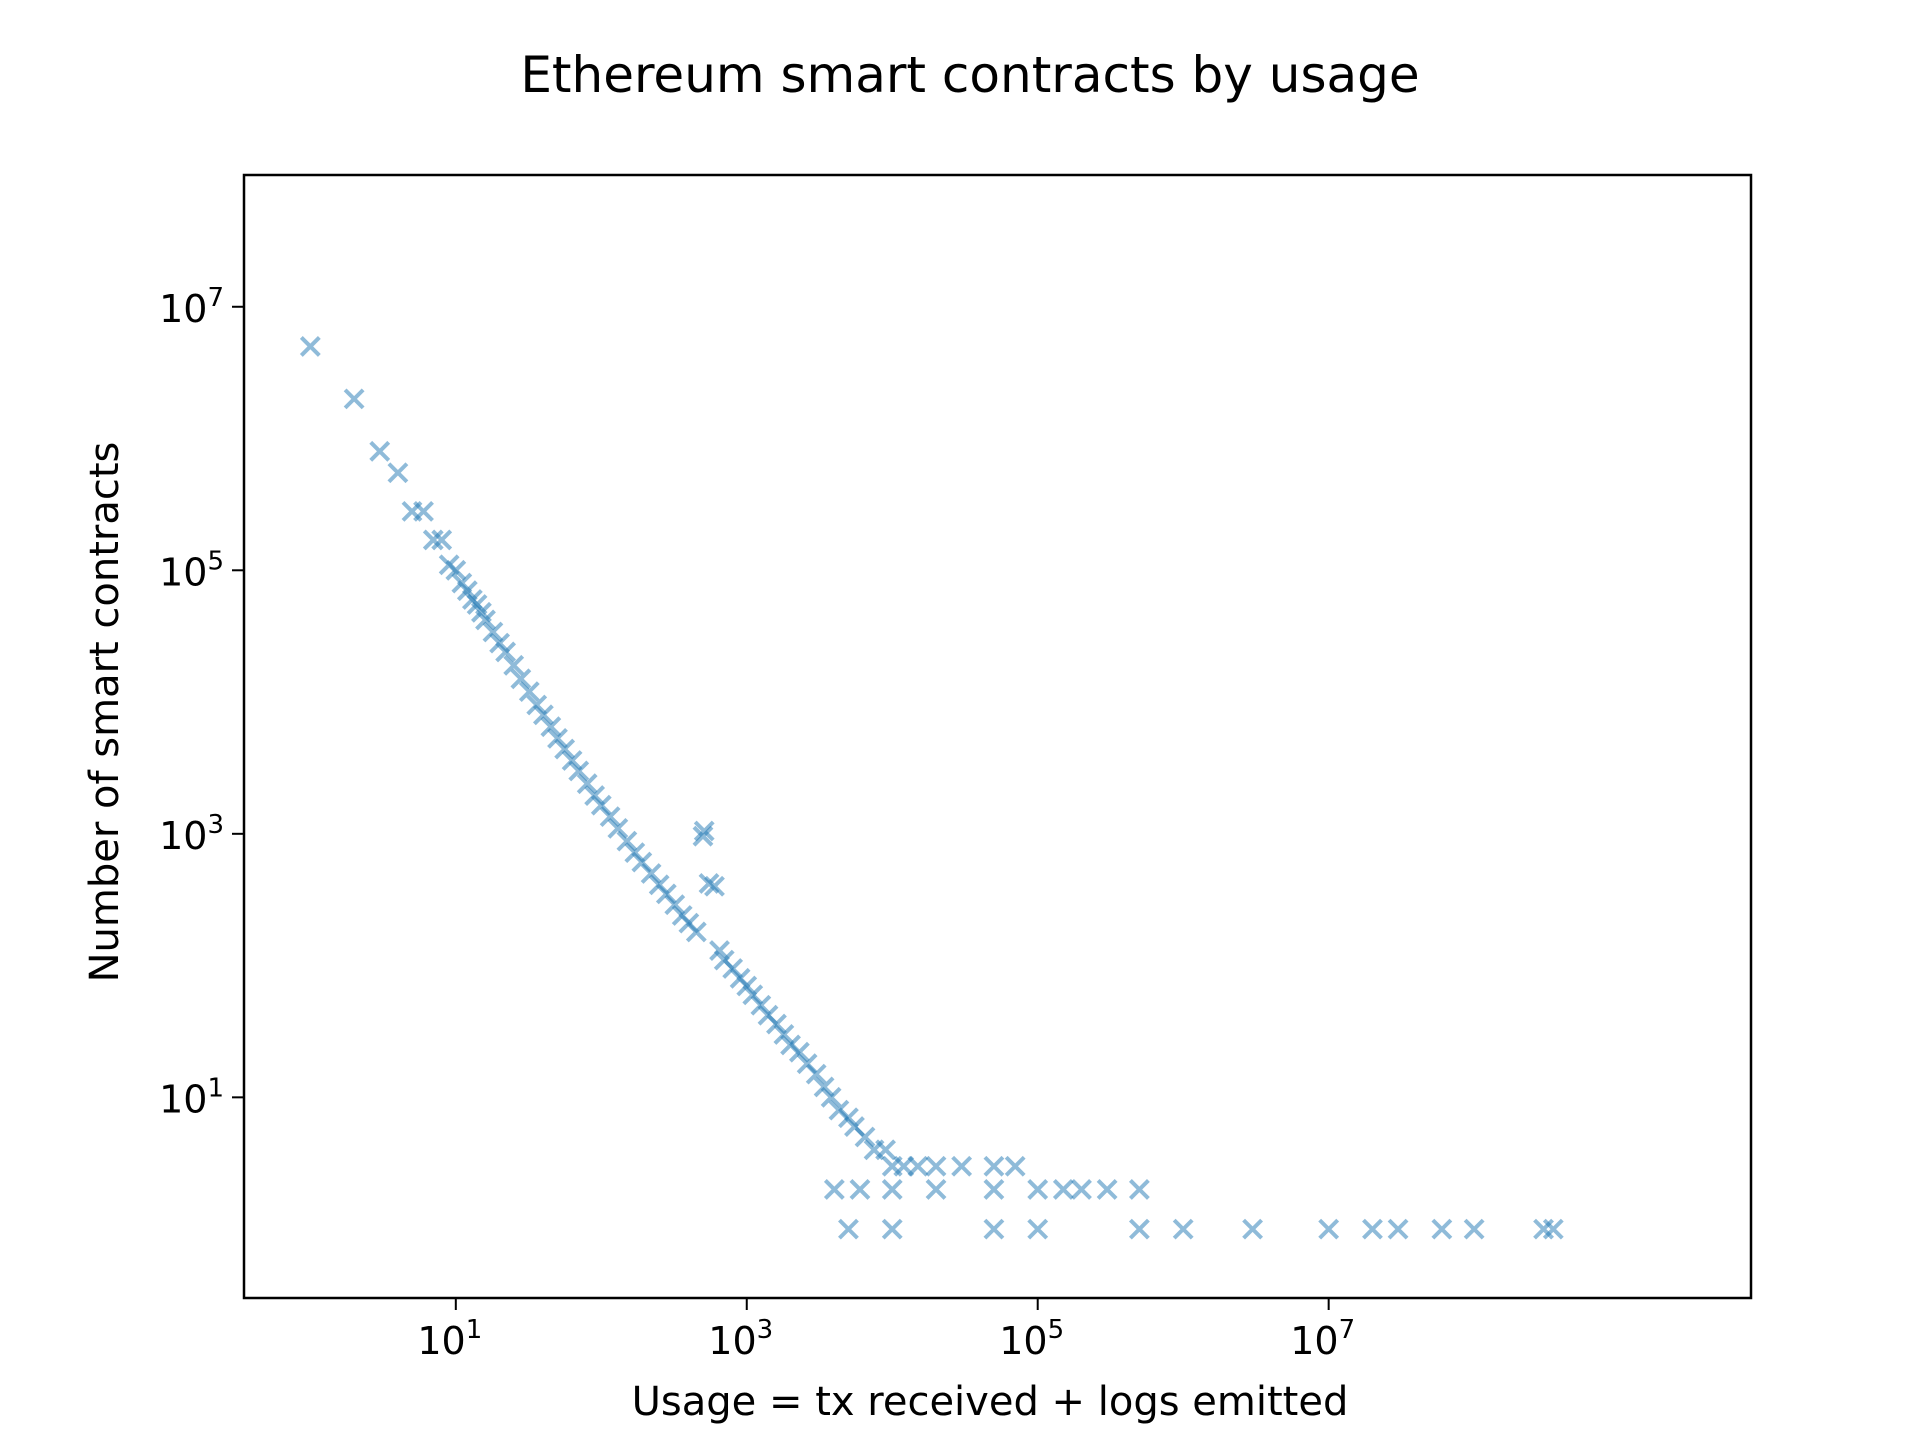 This screenshot has height=1445, width=1920. What do you see at coordinates (449, 1339) in the screenshot?
I see `x-tick-label: 101` at bounding box center [449, 1339].